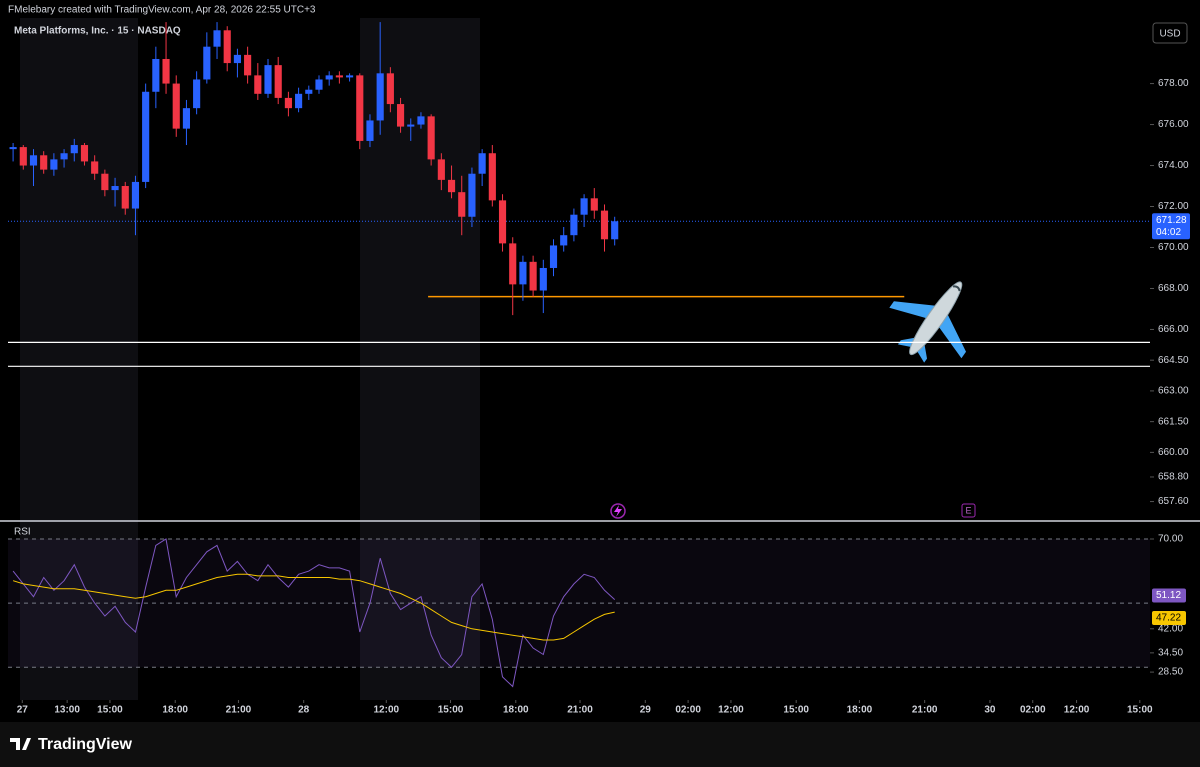 This screenshot has width=1200, height=767. Describe the element at coordinates (1173, 206) in the screenshot. I see `y-tick-label: 672.00` at that location.